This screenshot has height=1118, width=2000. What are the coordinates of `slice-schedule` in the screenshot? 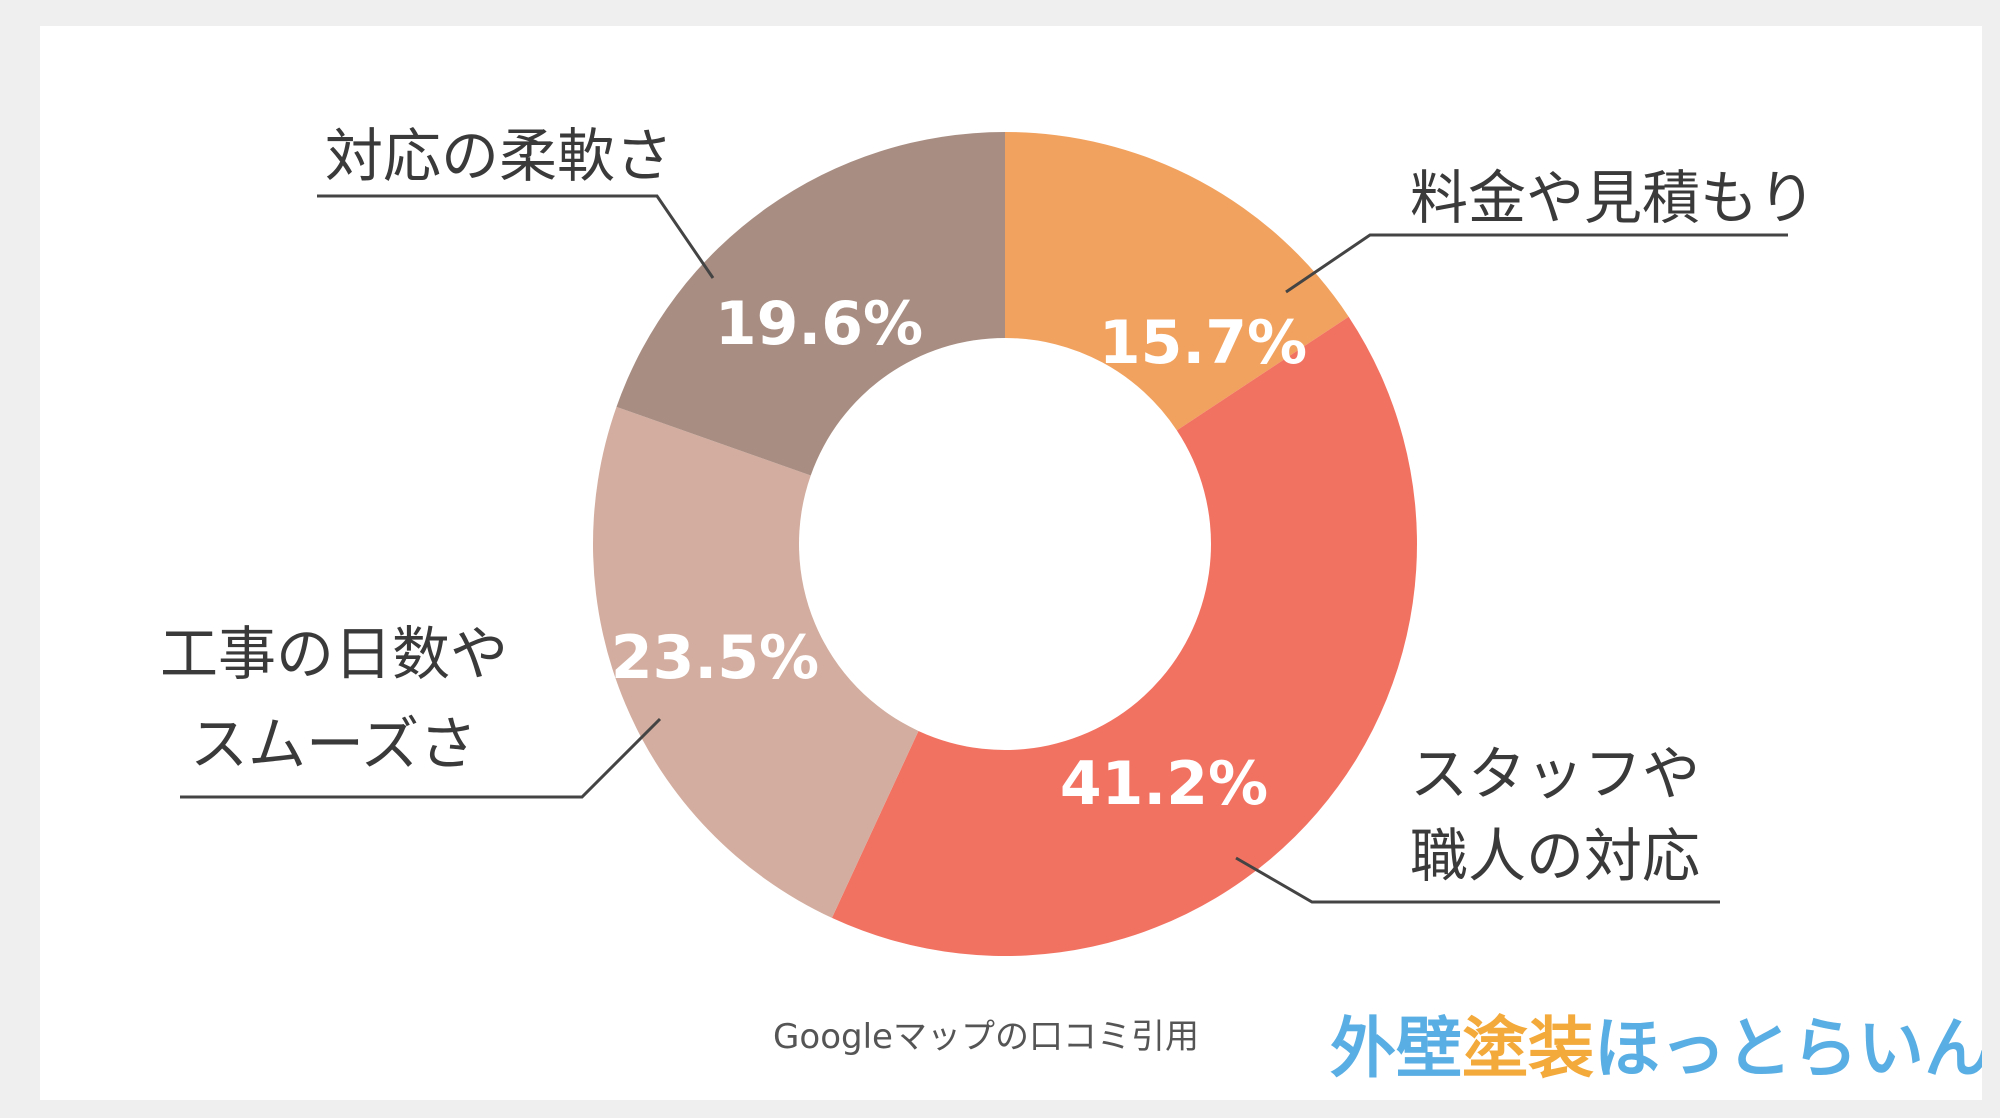 It's located at (756, 662).